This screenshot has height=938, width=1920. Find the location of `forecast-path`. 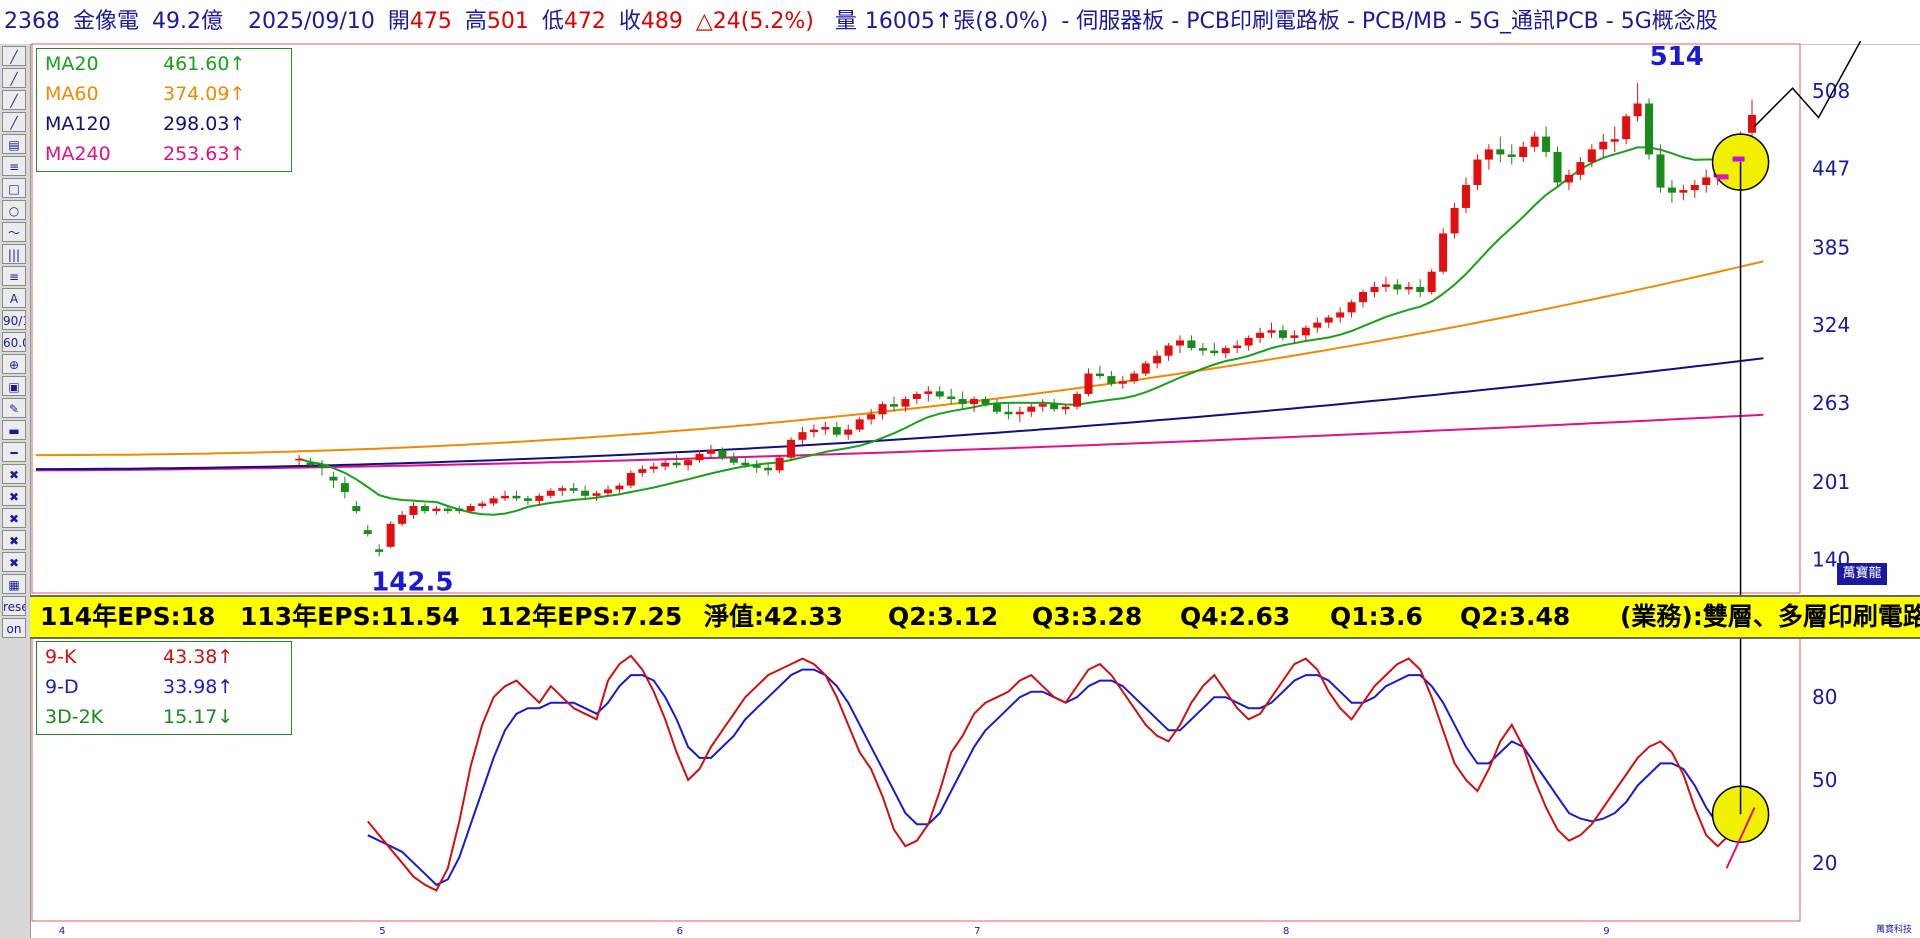

forecast-path is located at coordinates (1808, 83).